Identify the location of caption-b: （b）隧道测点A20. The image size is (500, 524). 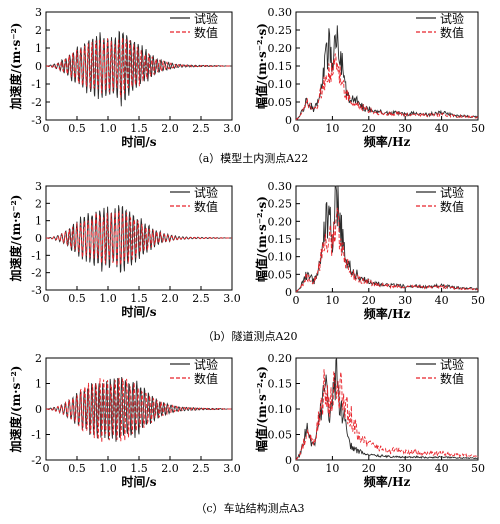
(250, 336).